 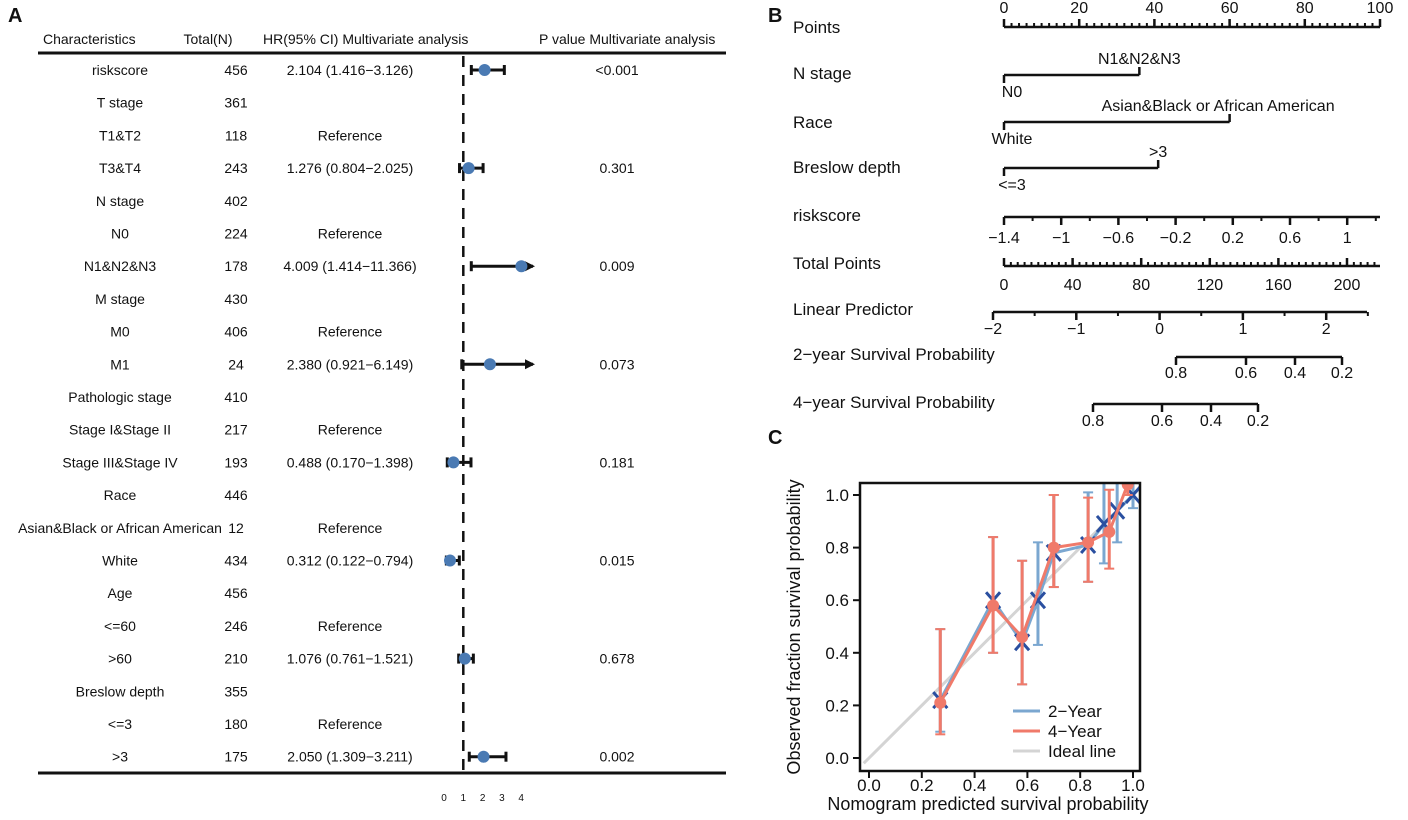 What do you see at coordinates (120, 364) in the screenshot?
I see `row-label: M1` at bounding box center [120, 364].